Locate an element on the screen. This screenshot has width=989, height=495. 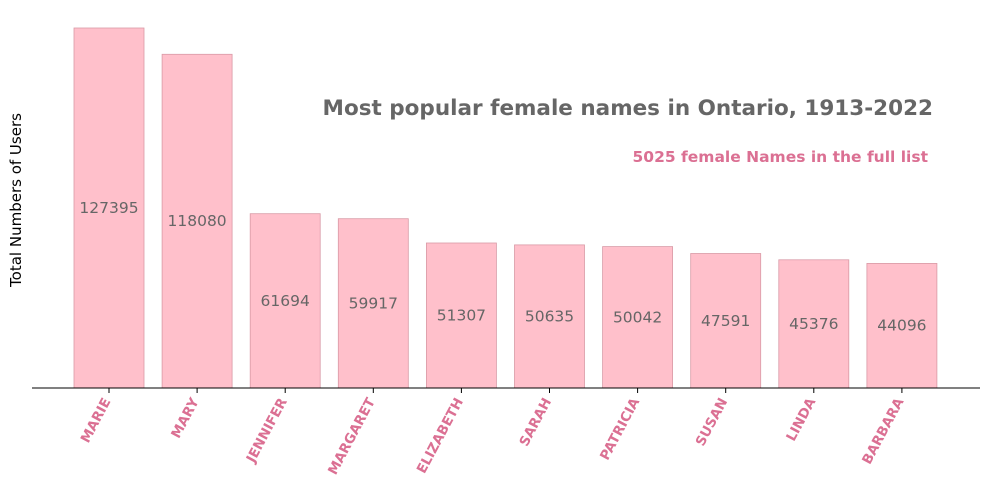
bar-susan is located at coordinates (726, 321).